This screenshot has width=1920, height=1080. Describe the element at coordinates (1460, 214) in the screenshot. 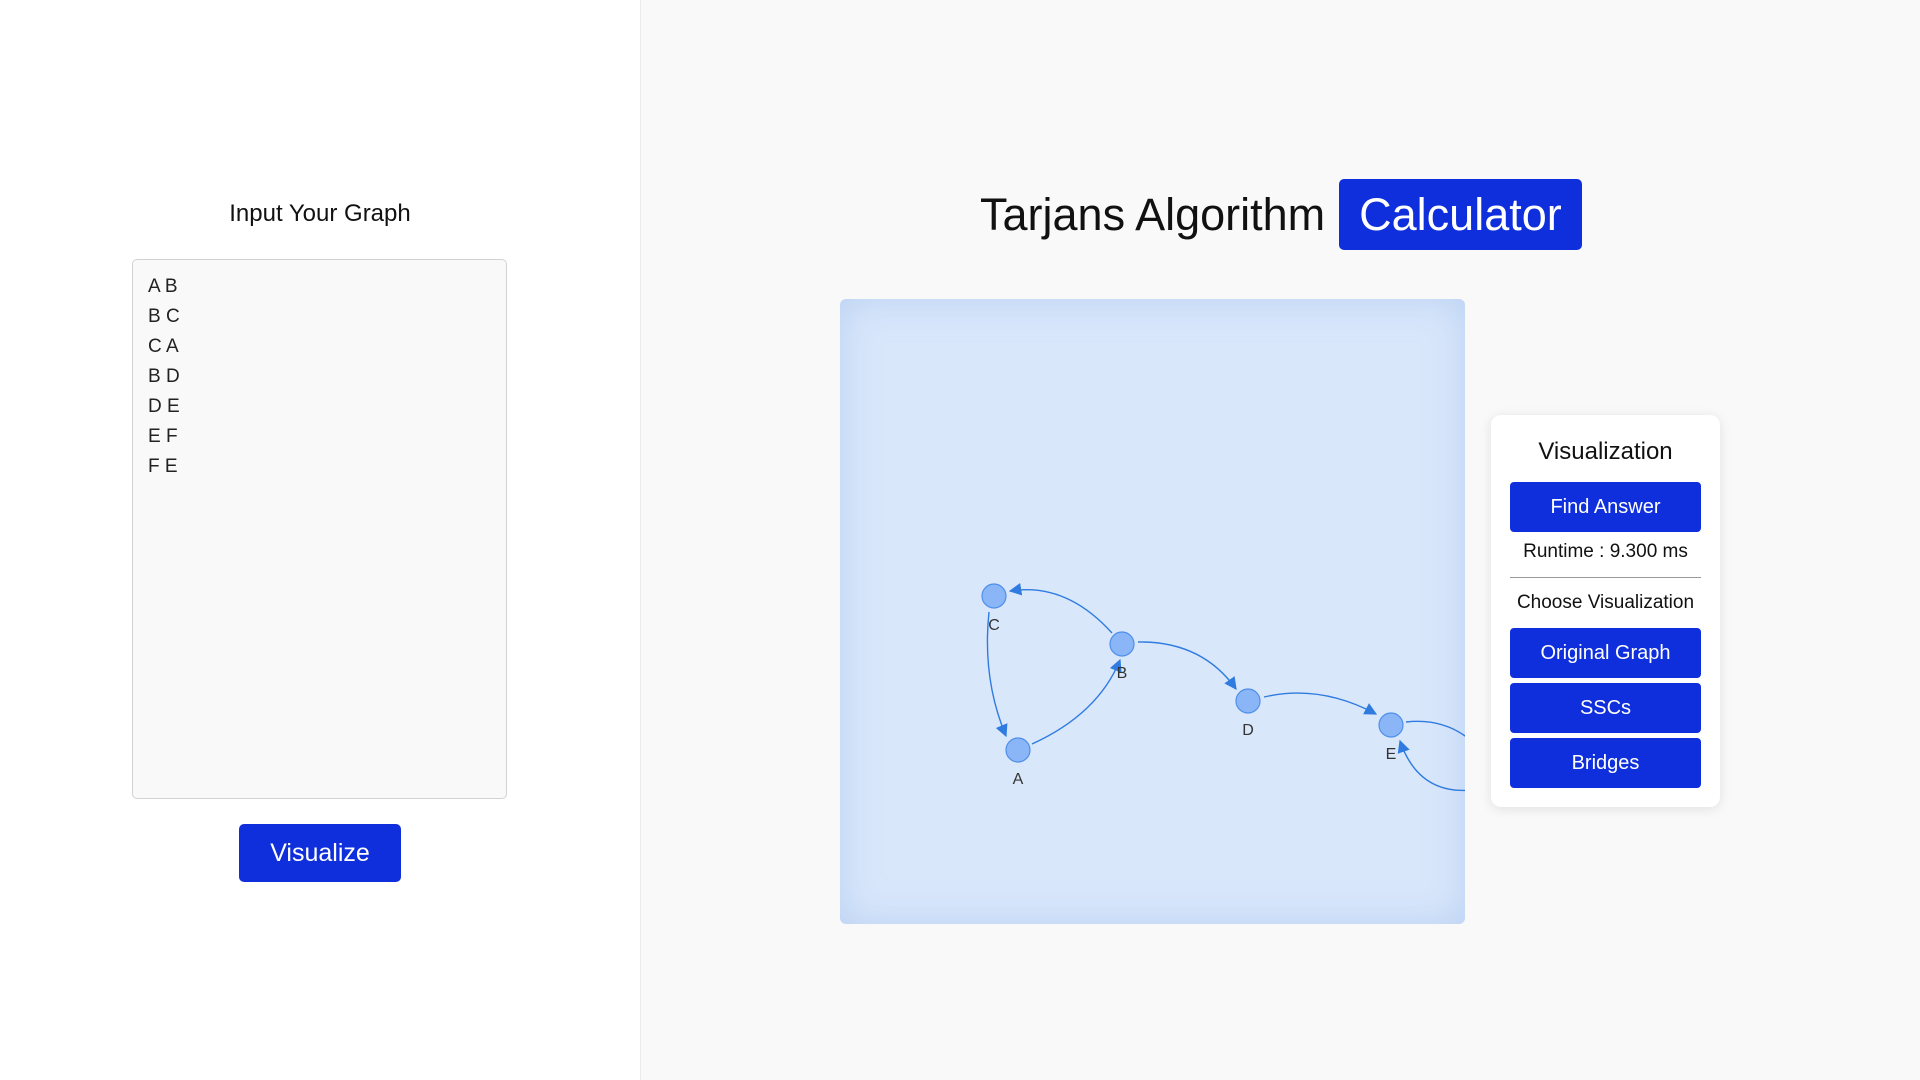

I see `title-badge: Calculator` at that location.